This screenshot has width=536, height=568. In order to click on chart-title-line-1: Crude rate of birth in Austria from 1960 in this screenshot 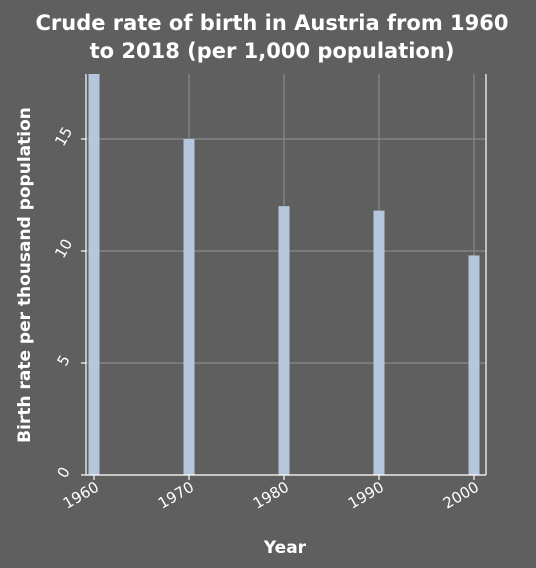, I will do `click(272, 23)`.